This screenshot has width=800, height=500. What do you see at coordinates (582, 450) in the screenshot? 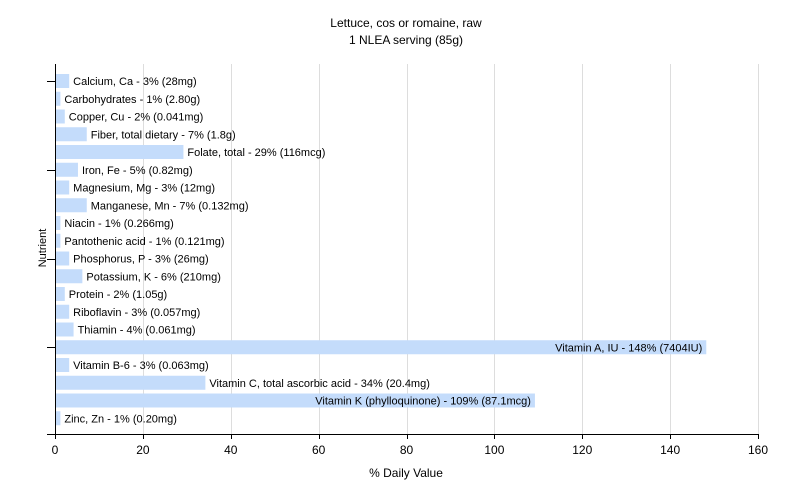
I see `x-axis-tick-label: 120` at bounding box center [582, 450].